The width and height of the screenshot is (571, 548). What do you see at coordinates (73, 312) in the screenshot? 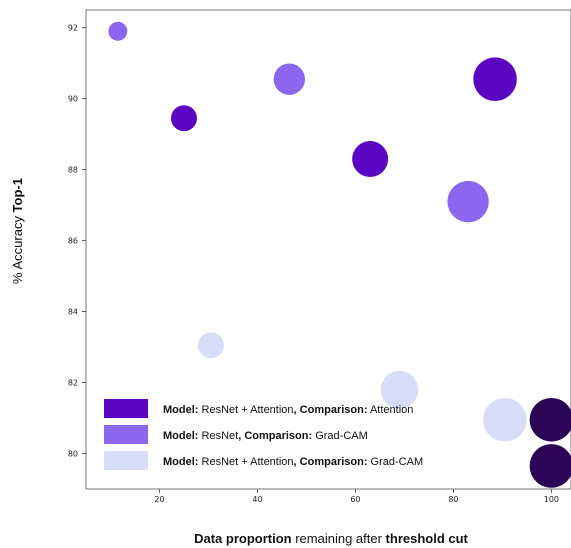
I see `y-tick-label: 84` at bounding box center [73, 312].